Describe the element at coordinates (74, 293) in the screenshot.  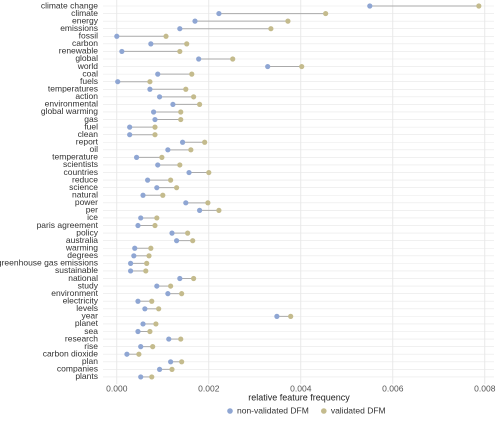
I see `y-tick-label: environment` at that location.